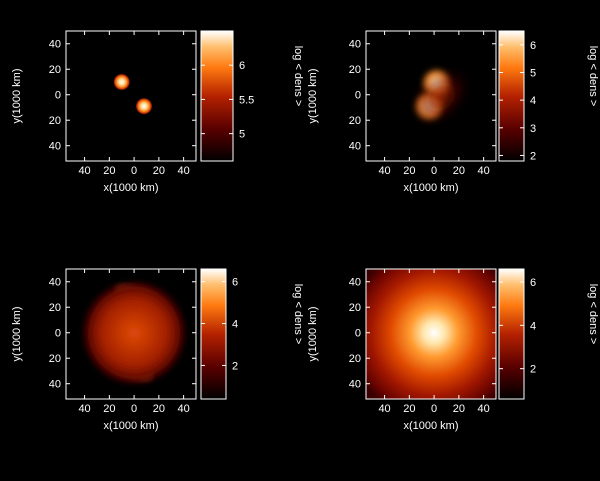 The image size is (600, 481). I want to click on envelope-mark, so click(431, 334).